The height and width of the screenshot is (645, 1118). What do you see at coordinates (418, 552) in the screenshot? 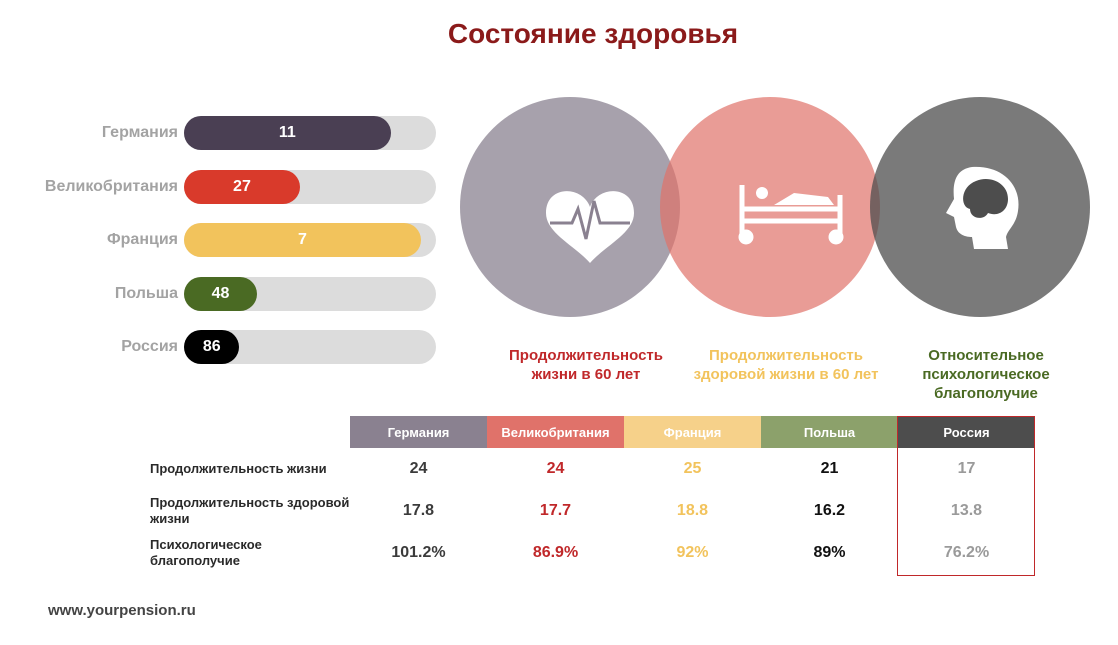
I see `table-cell: 101.2%` at bounding box center [418, 552].